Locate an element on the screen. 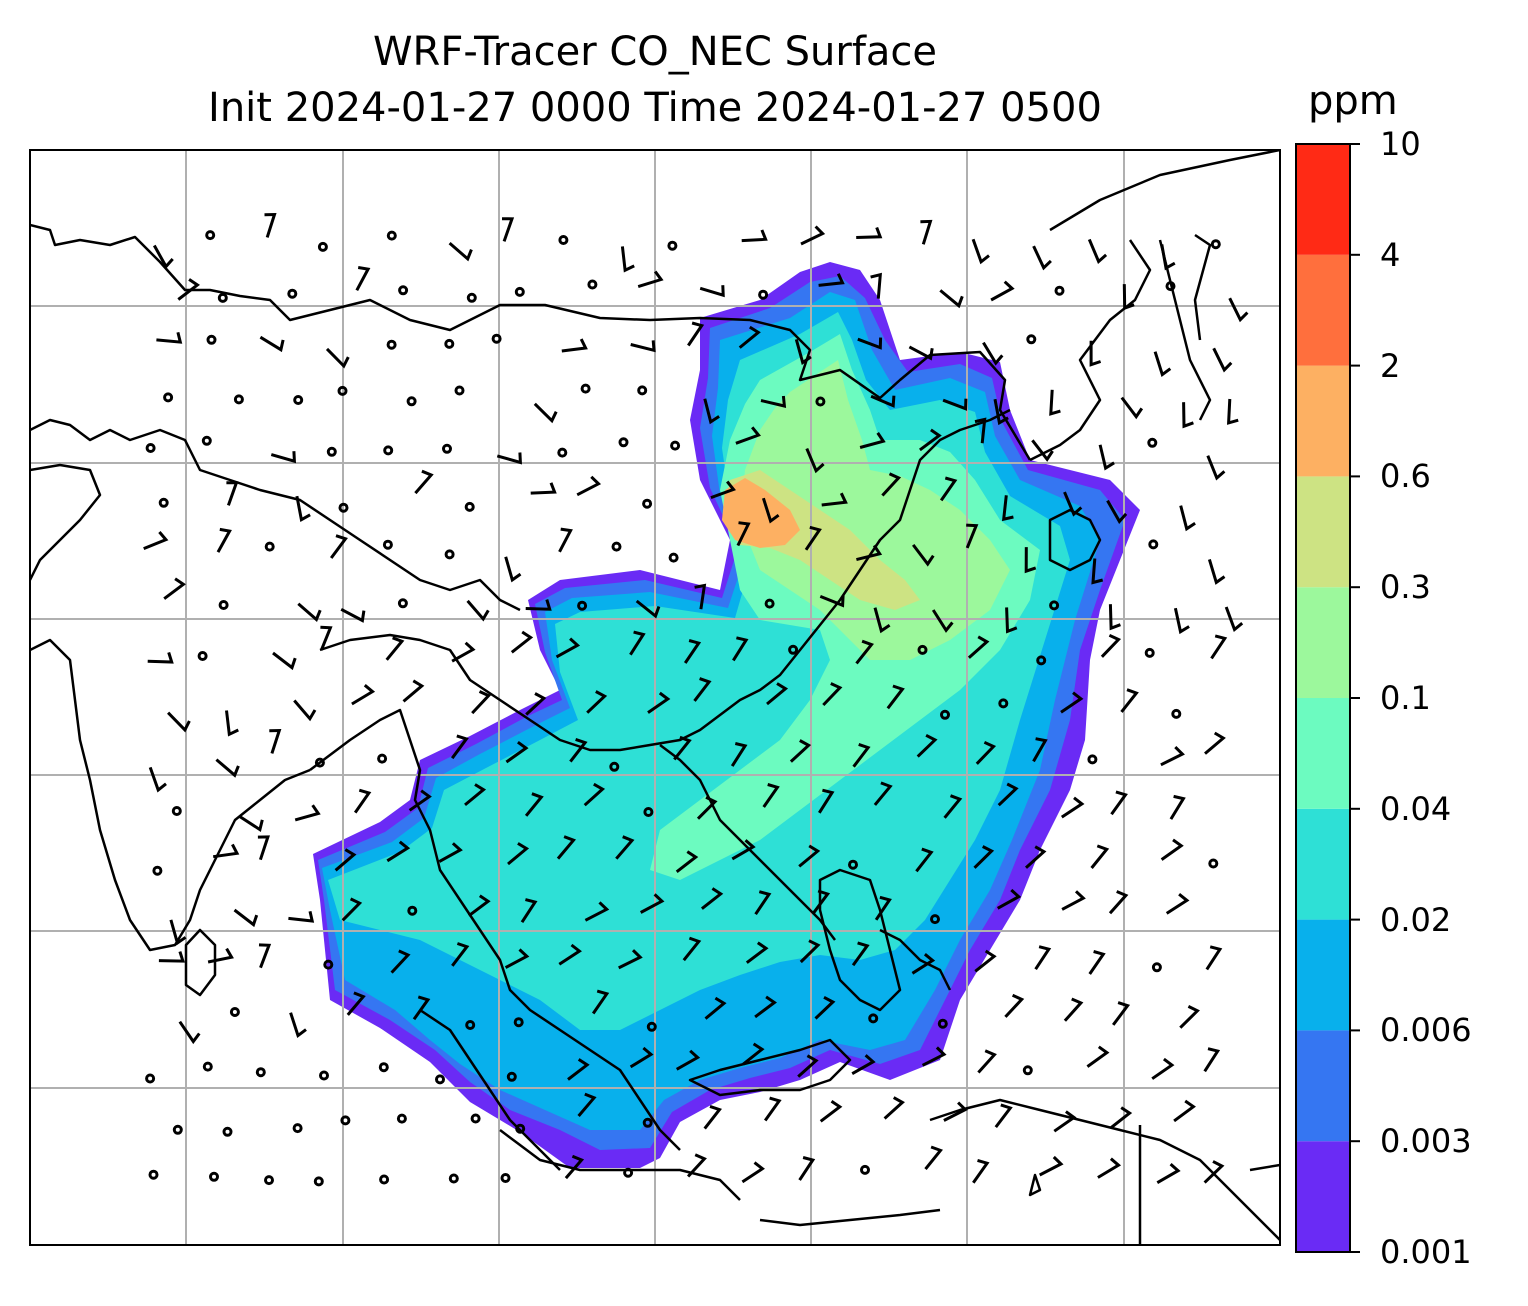  colorbar-tick-label: 0.3 is located at coordinates (1405, 587).